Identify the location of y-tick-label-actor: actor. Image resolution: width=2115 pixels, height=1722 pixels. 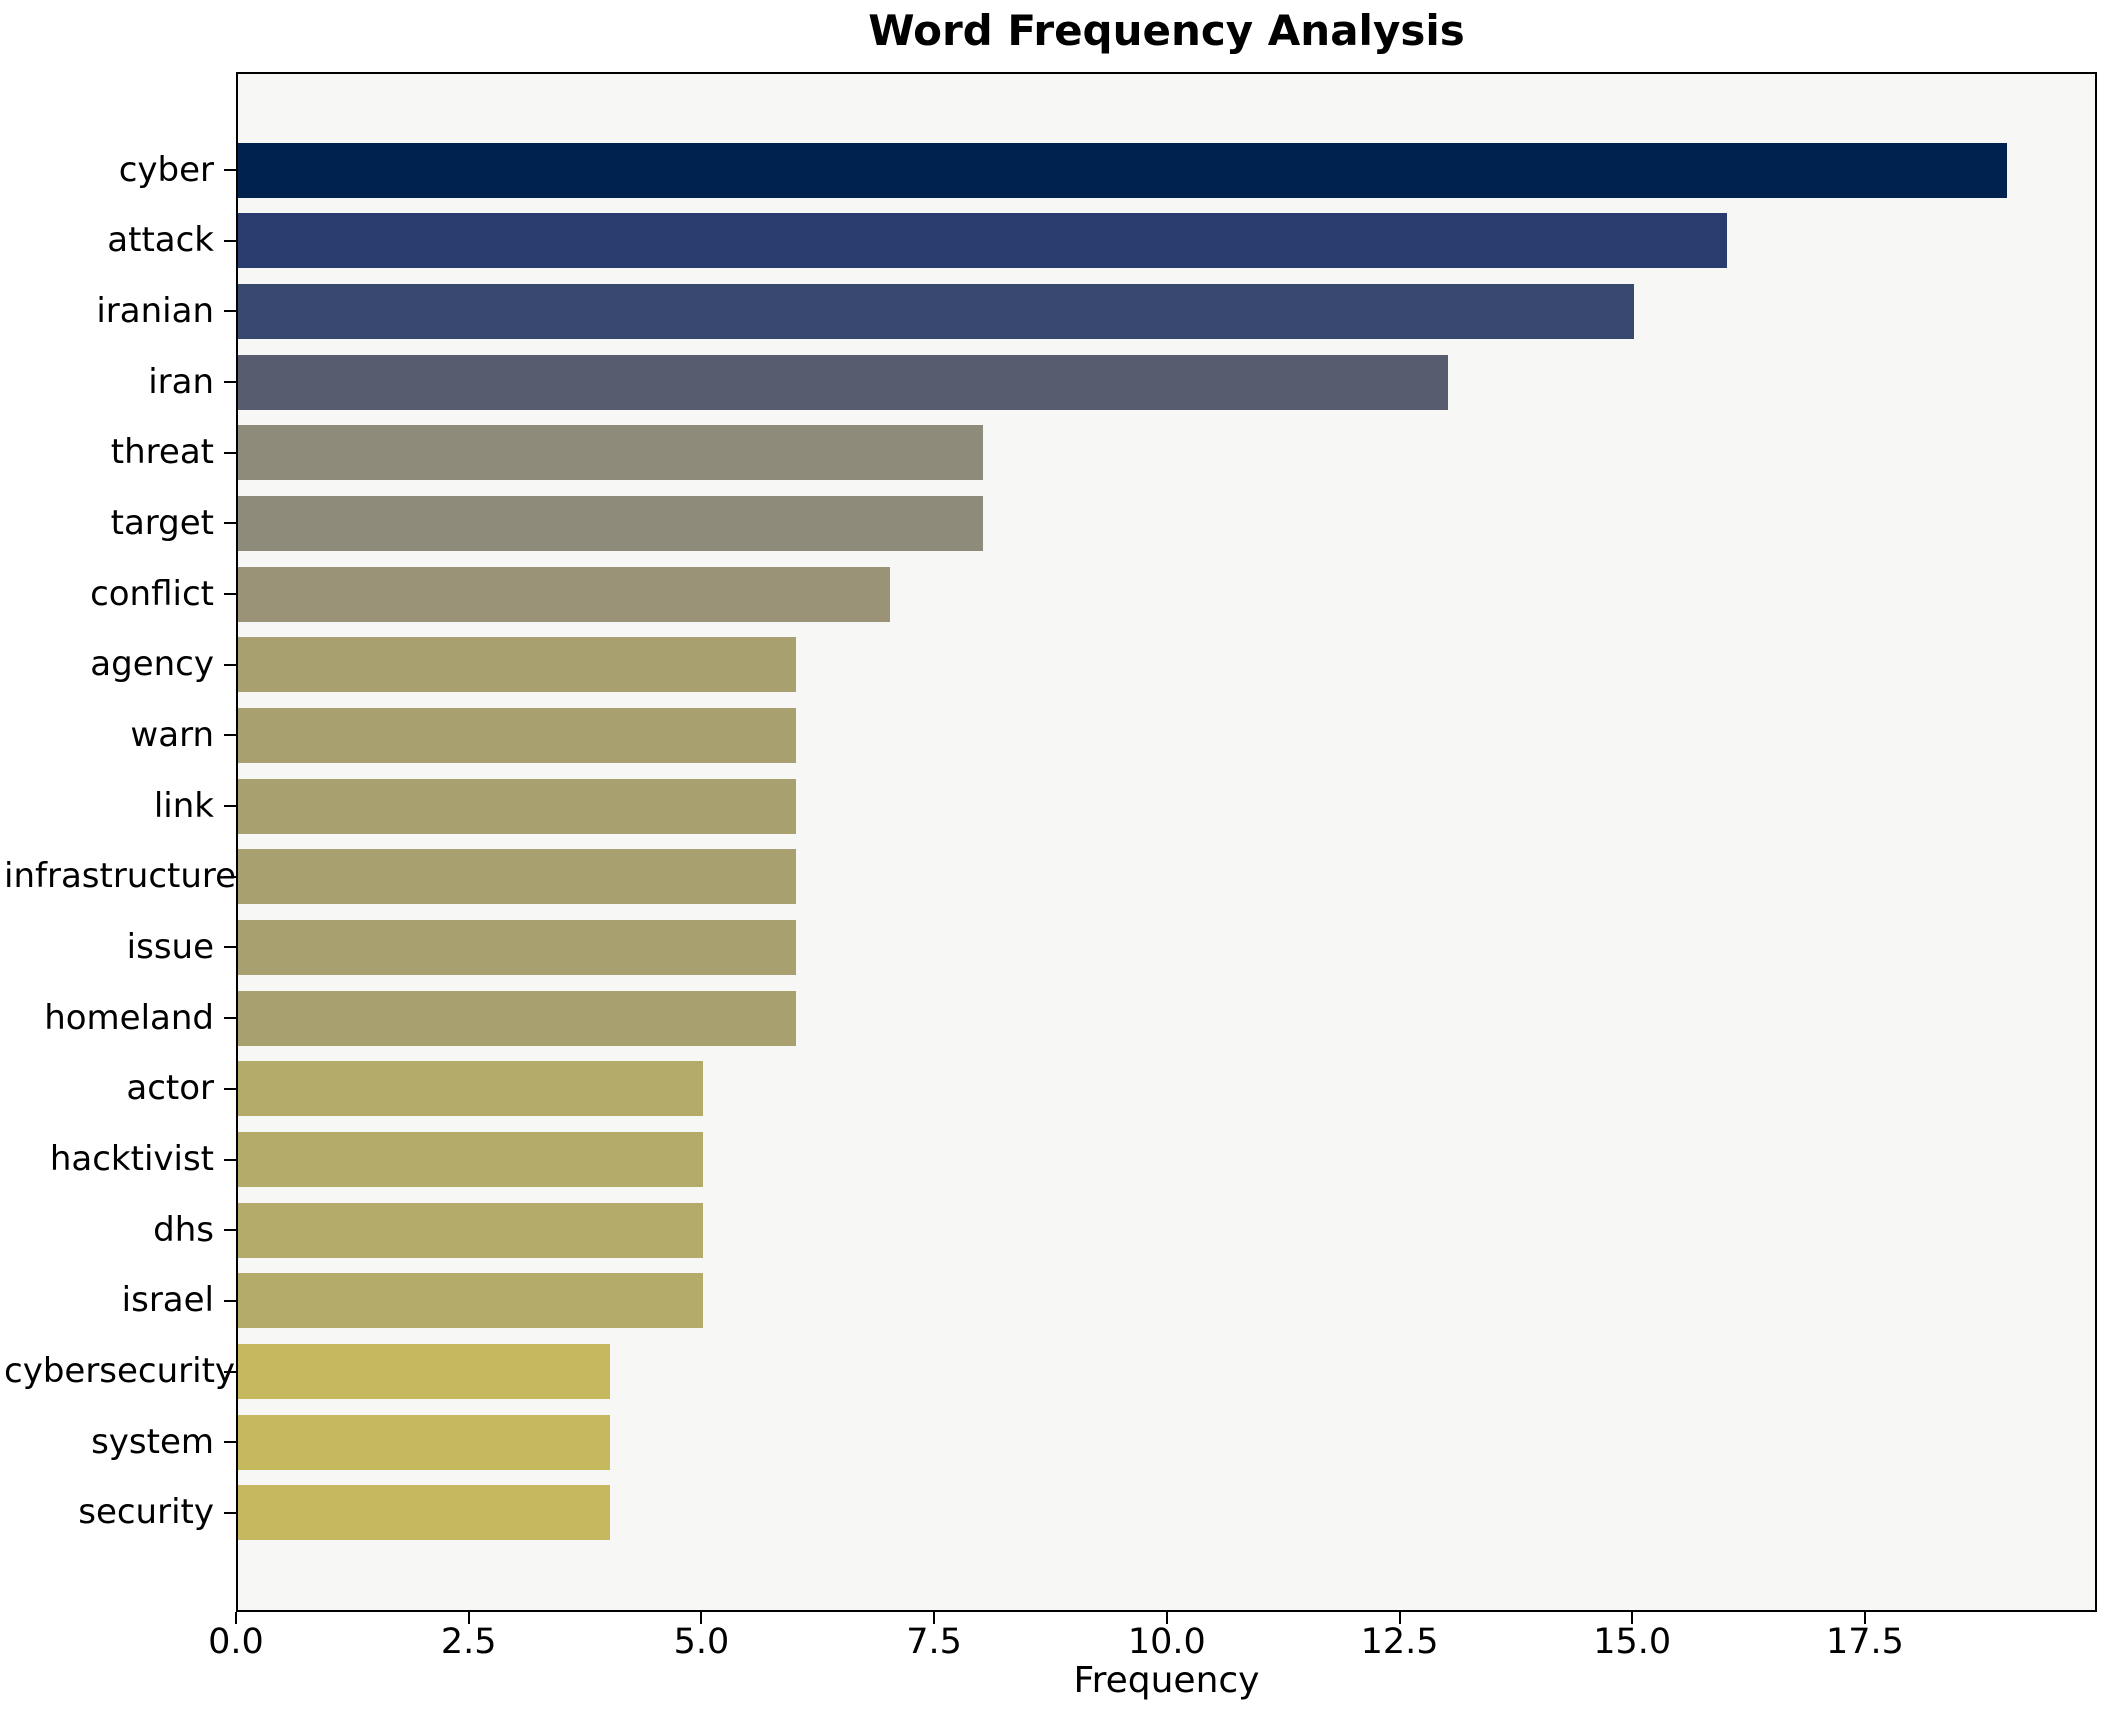
(170, 1088).